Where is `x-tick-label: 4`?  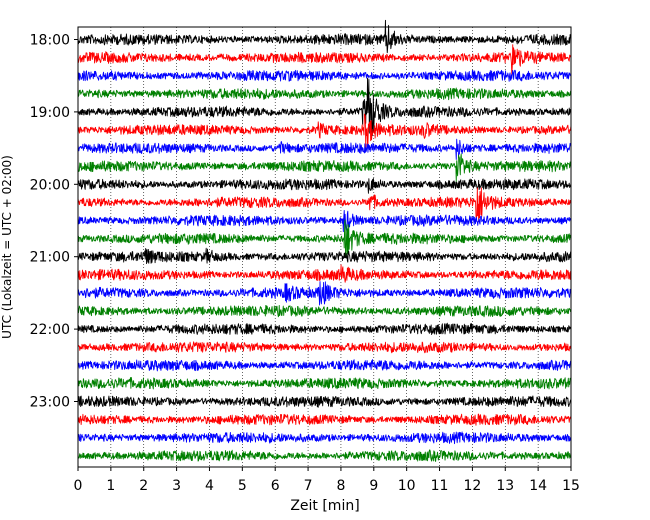 x-tick-label: 4 is located at coordinates (209, 486).